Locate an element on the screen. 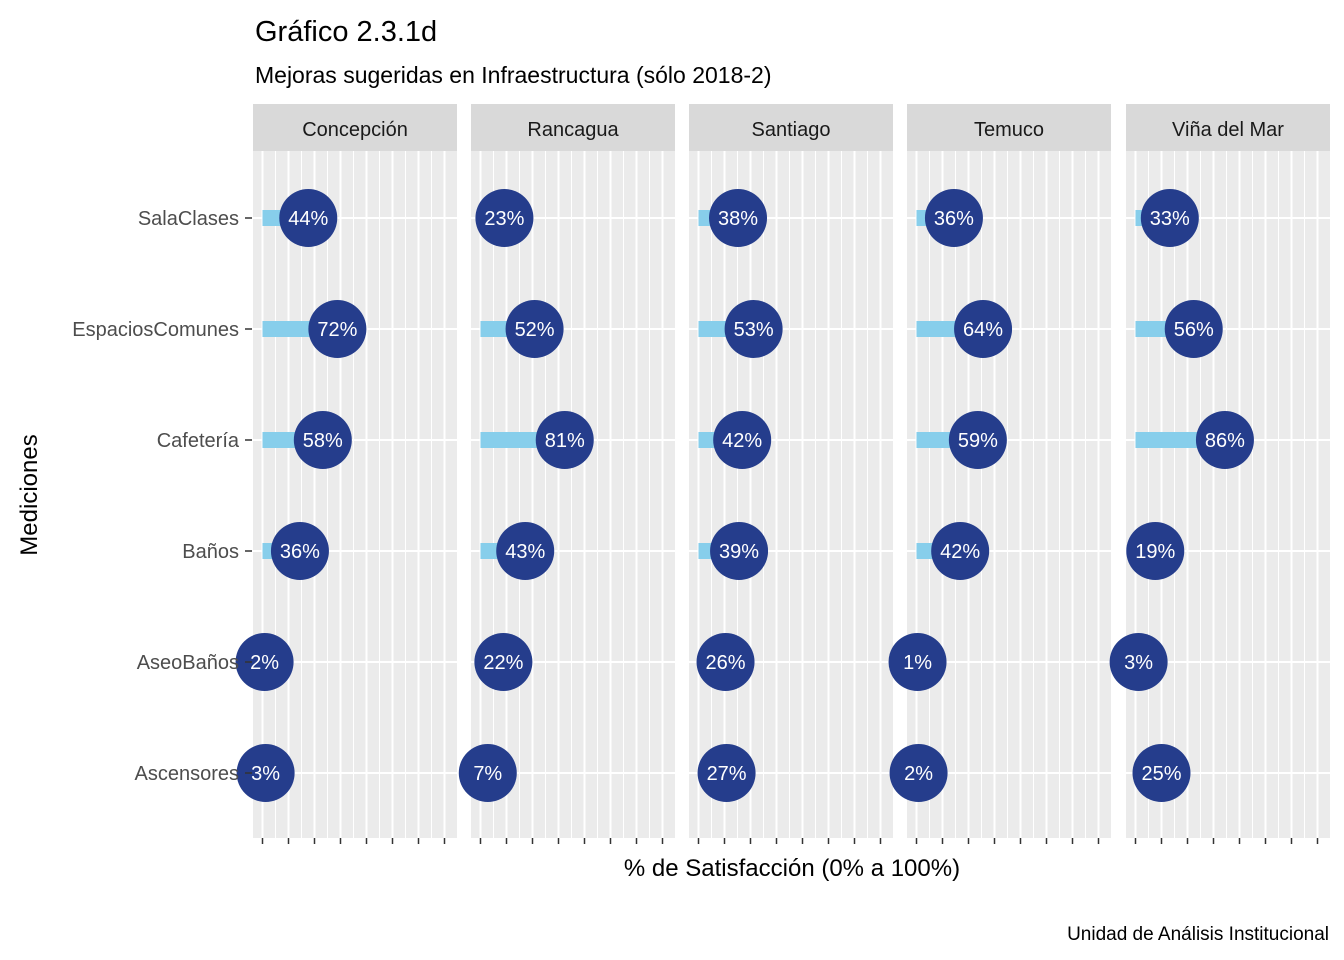 This screenshot has height=960, width=1344. facet-panel: Temuco 36% 64% 59% 42% 1% 2% is located at coordinates (999, 474).